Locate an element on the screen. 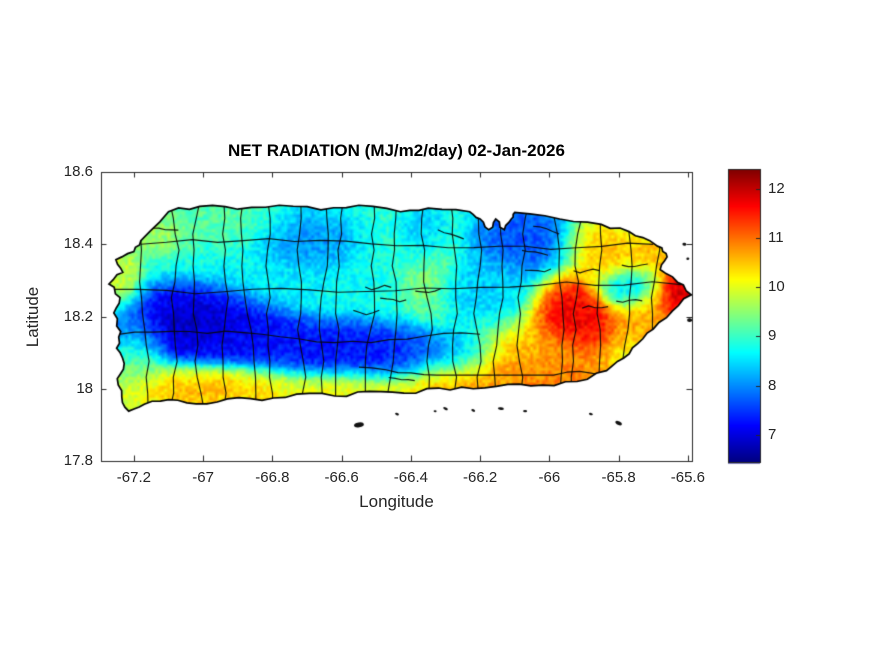  chart-title: NET RADIATION (MJ/m2/day) 02-Jan-2026 is located at coordinates (396, 150).